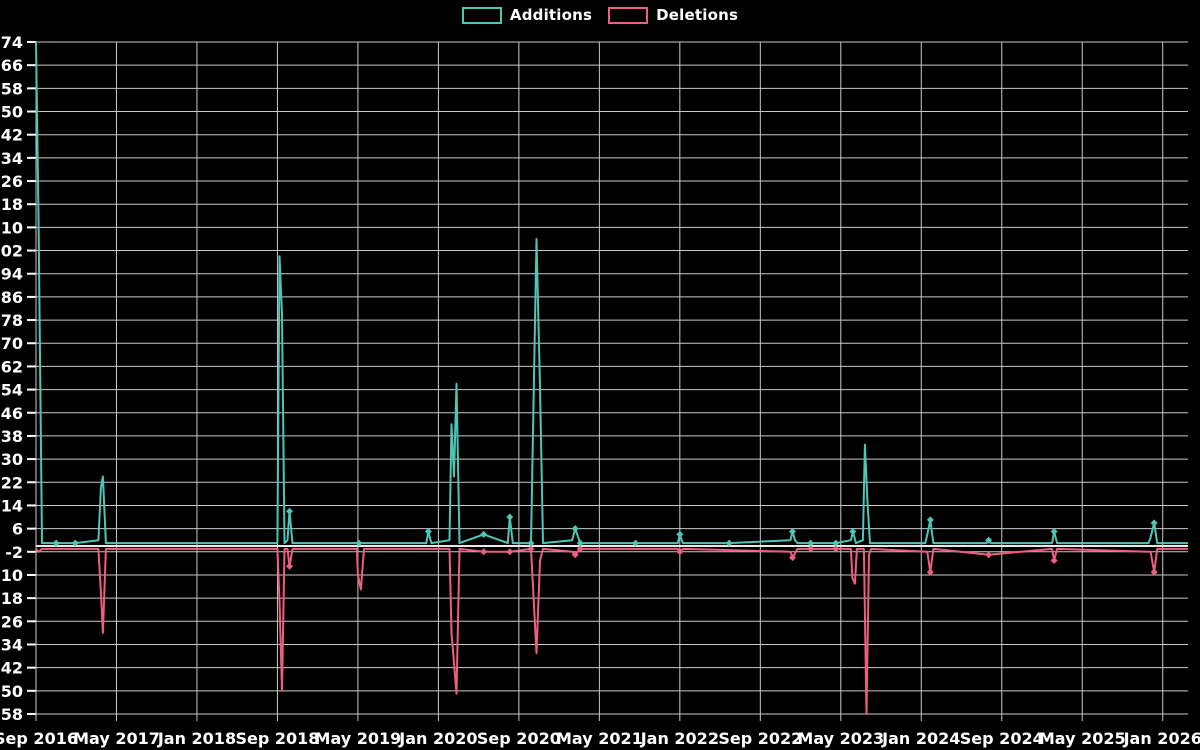 The height and width of the screenshot is (750, 1200). What do you see at coordinates (1002, 738) in the screenshot?
I see `x-axis-tick-label: Sep 2024` at bounding box center [1002, 738].